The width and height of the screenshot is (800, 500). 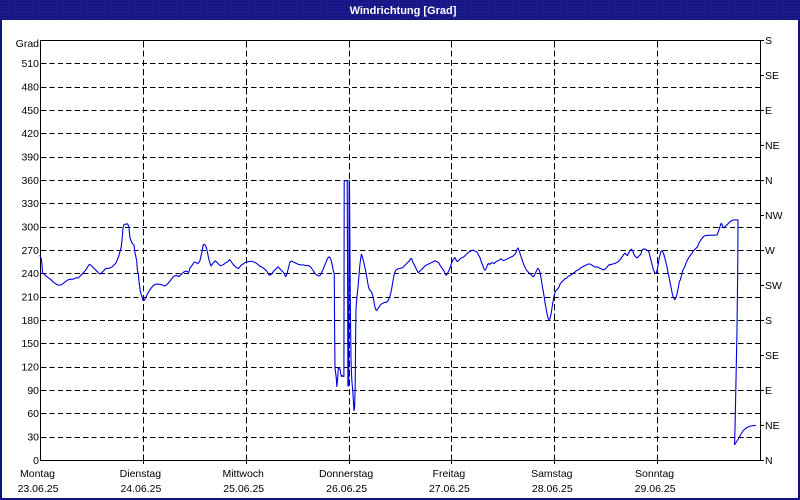 I want to click on svg-text: 24.06.25, so click(x=140, y=489).